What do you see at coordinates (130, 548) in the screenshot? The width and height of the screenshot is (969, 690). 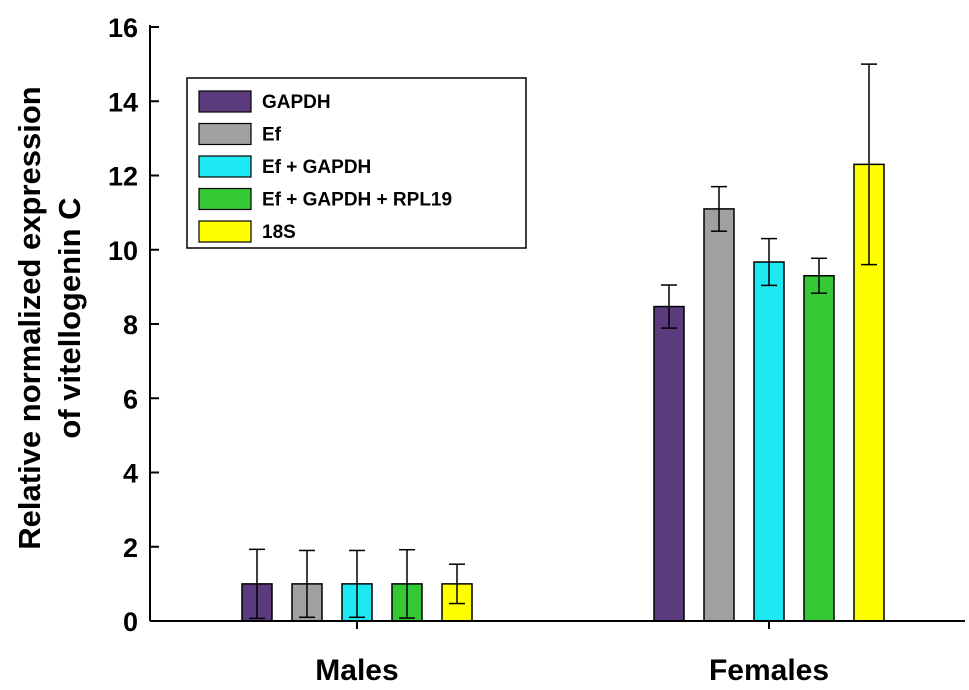 I see `y-tick-label: 2` at bounding box center [130, 548].